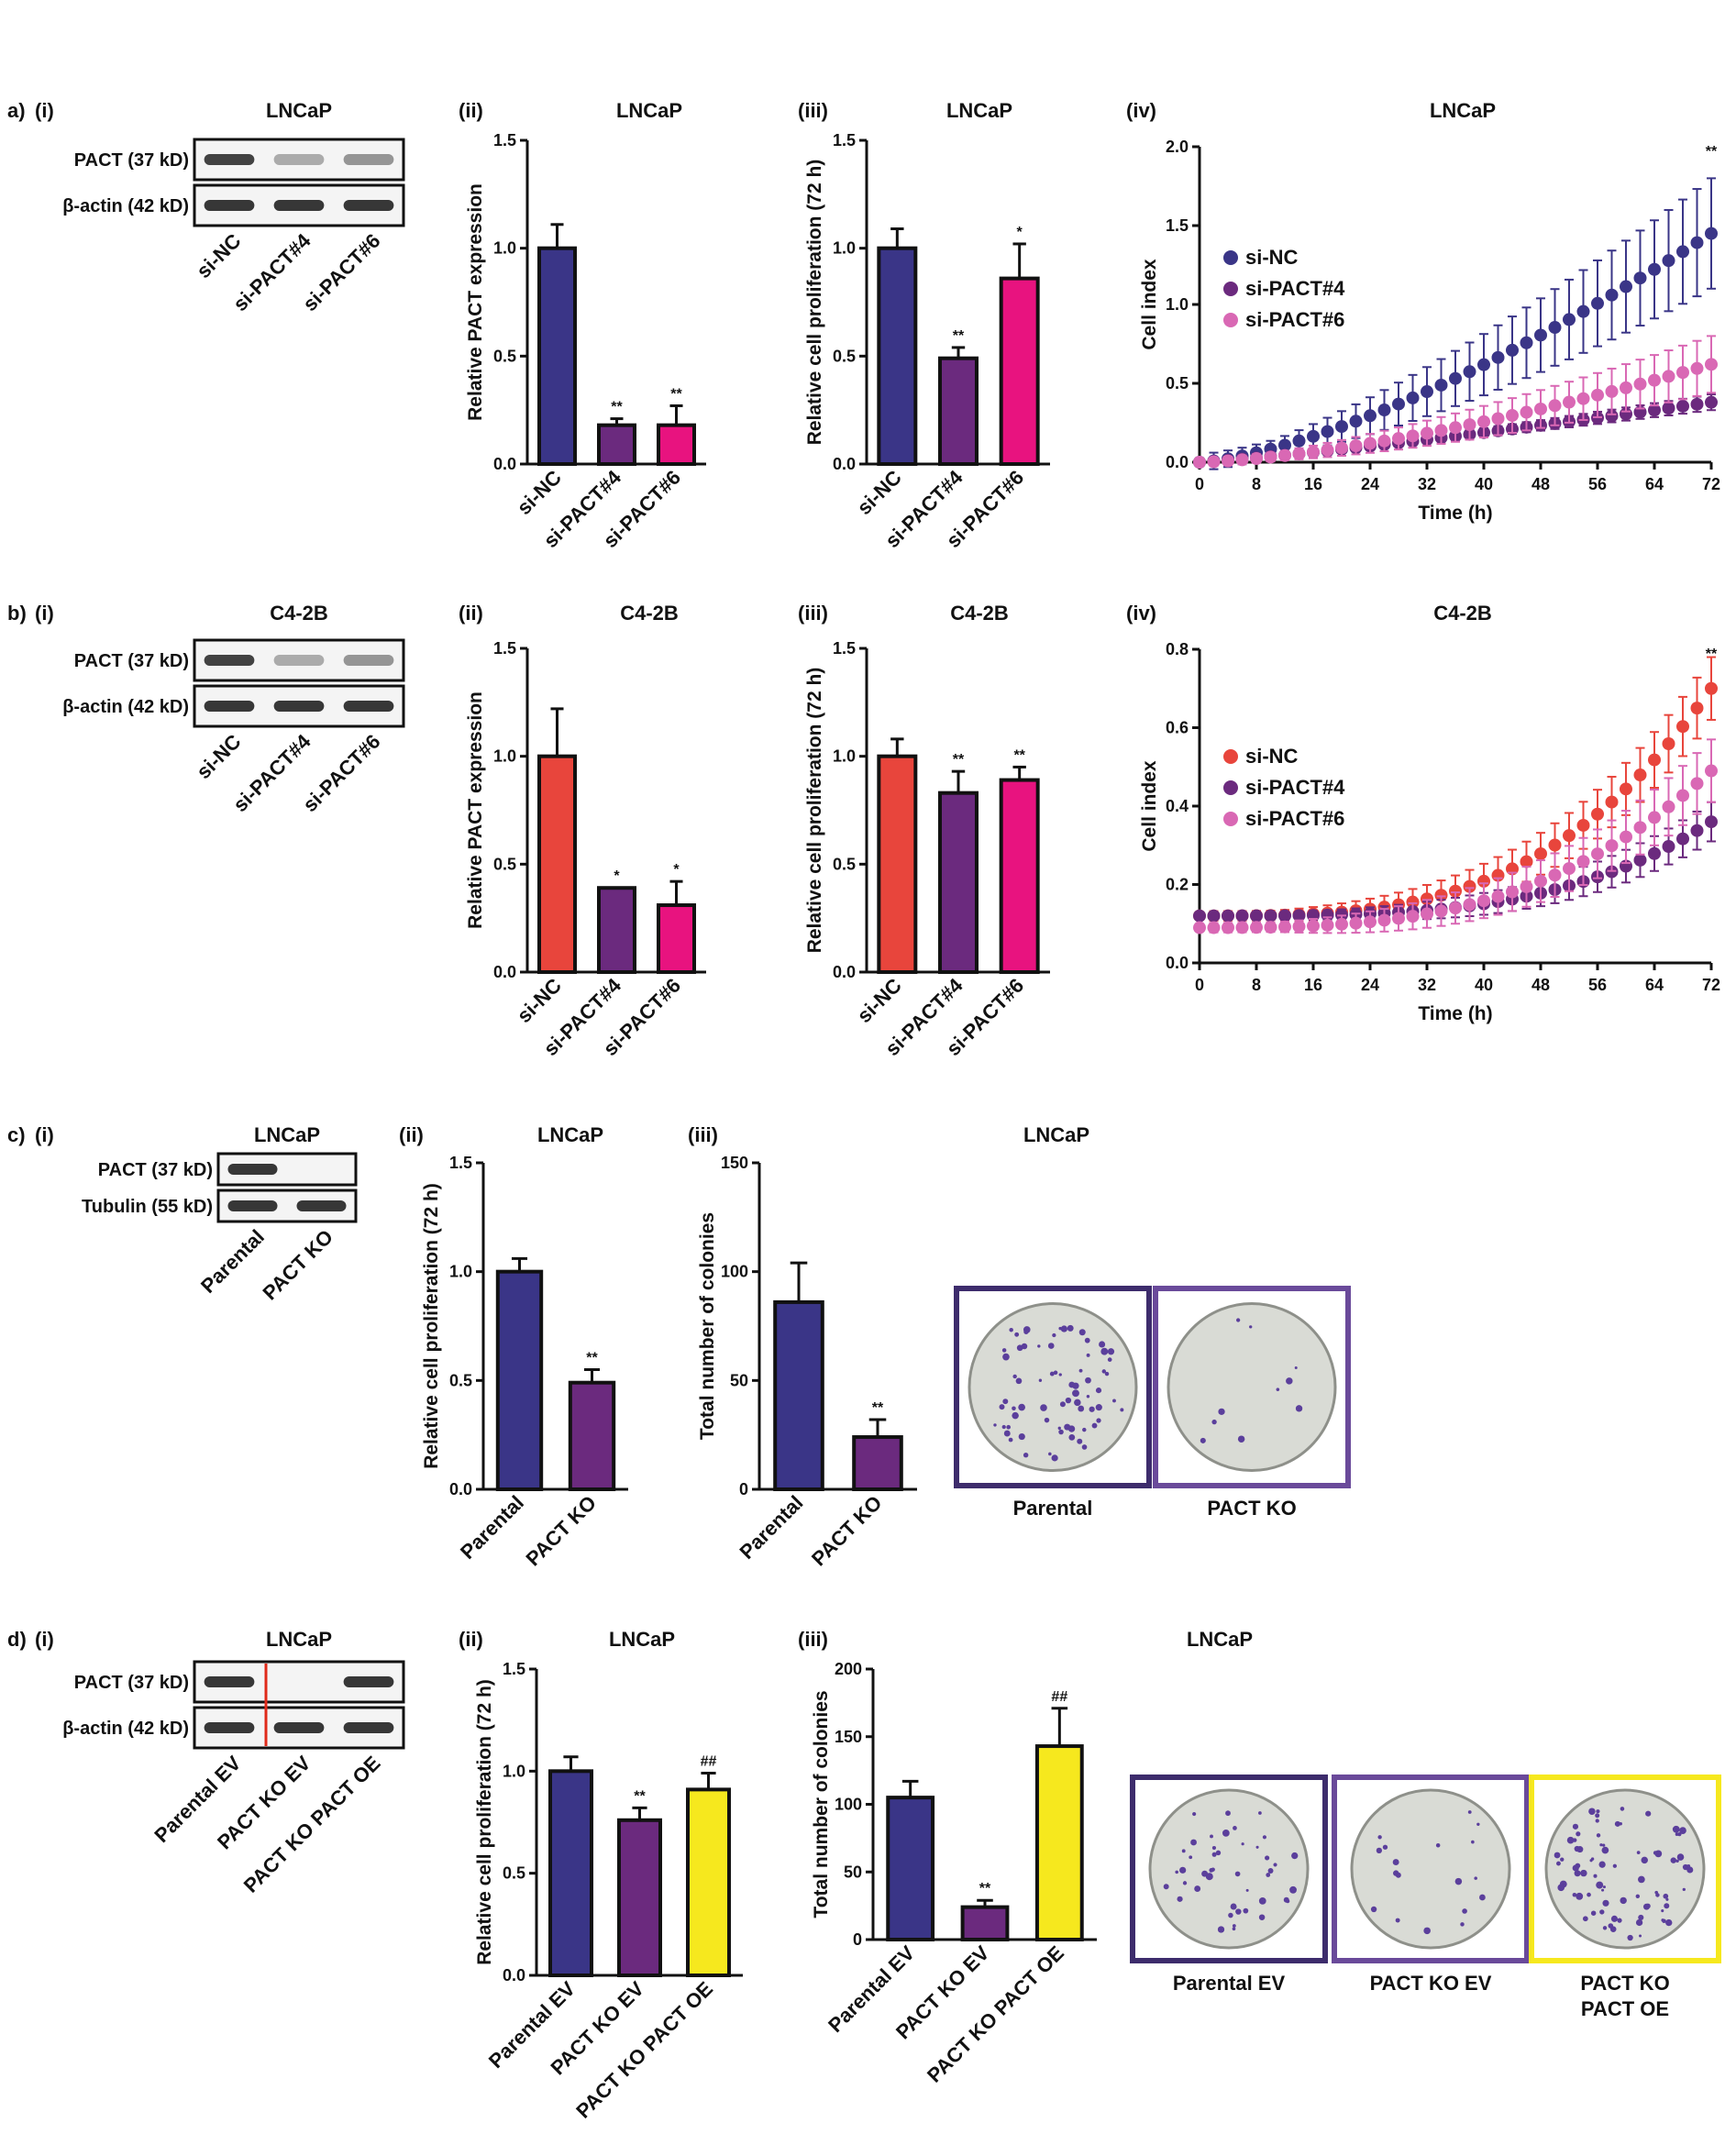 This screenshot has width=1725, height=2156. Describe the element at coordinates (218, 255) in the screenshot. I see `blot-lane-label: si-NC` at that location.